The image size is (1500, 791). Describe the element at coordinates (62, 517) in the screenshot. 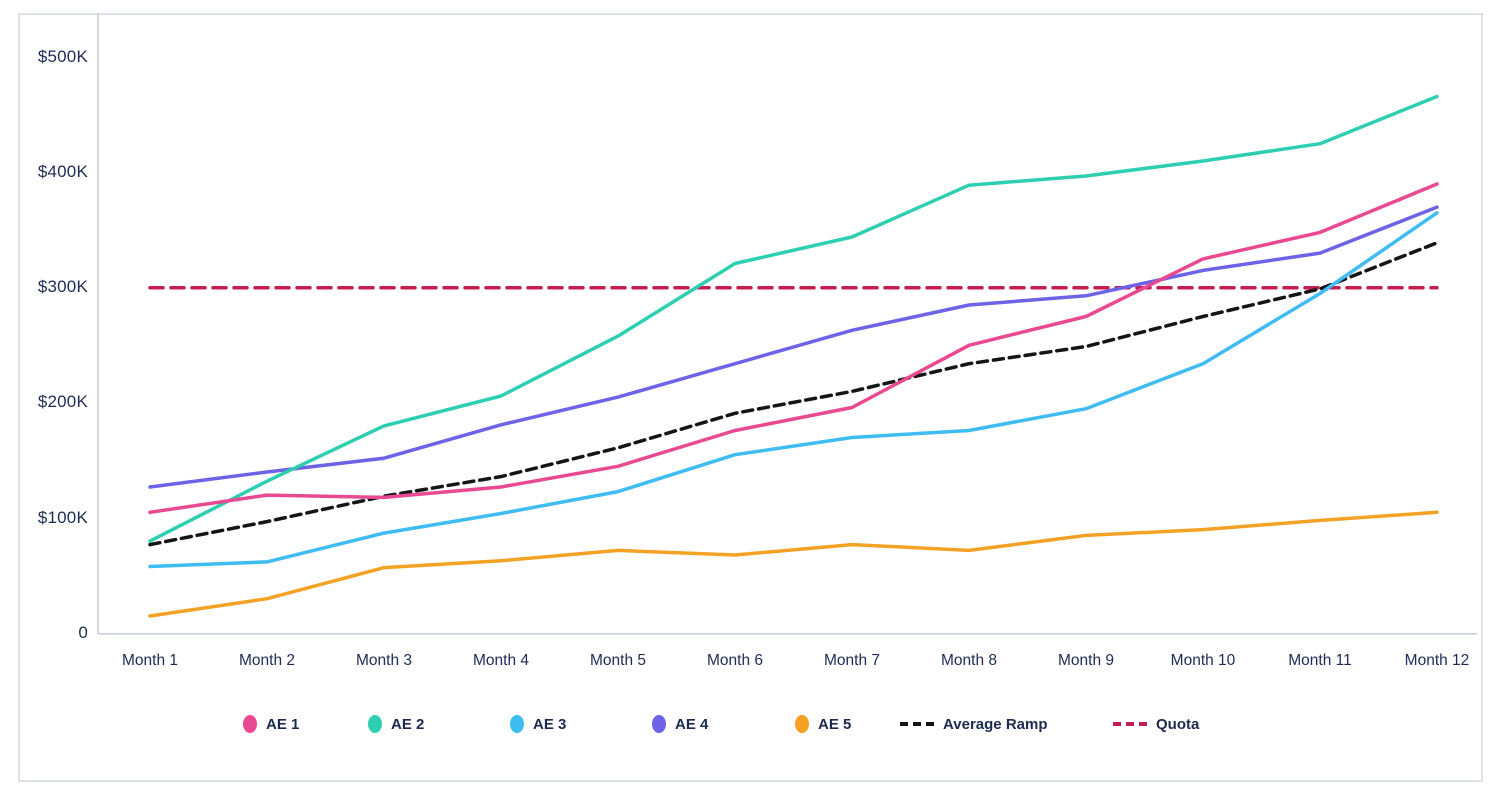

I see `y-tick-label: $100K` at that location.